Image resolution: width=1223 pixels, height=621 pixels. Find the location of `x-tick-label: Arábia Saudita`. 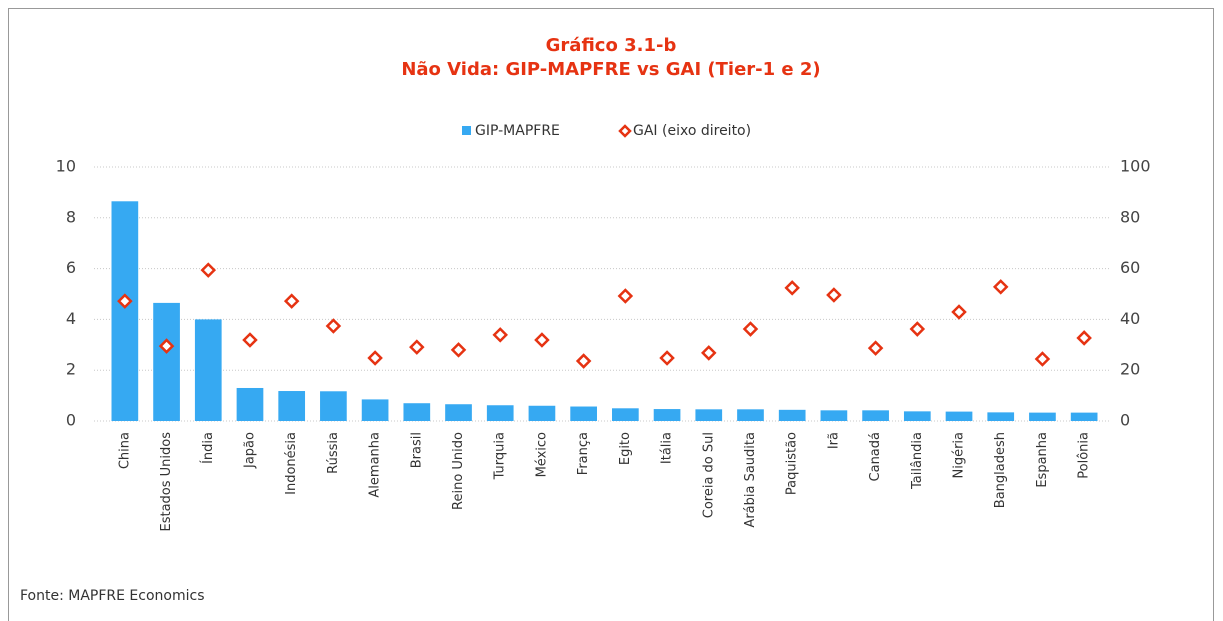

x-tick-label: Arábia Saudita is located at coordinates (750, 480).